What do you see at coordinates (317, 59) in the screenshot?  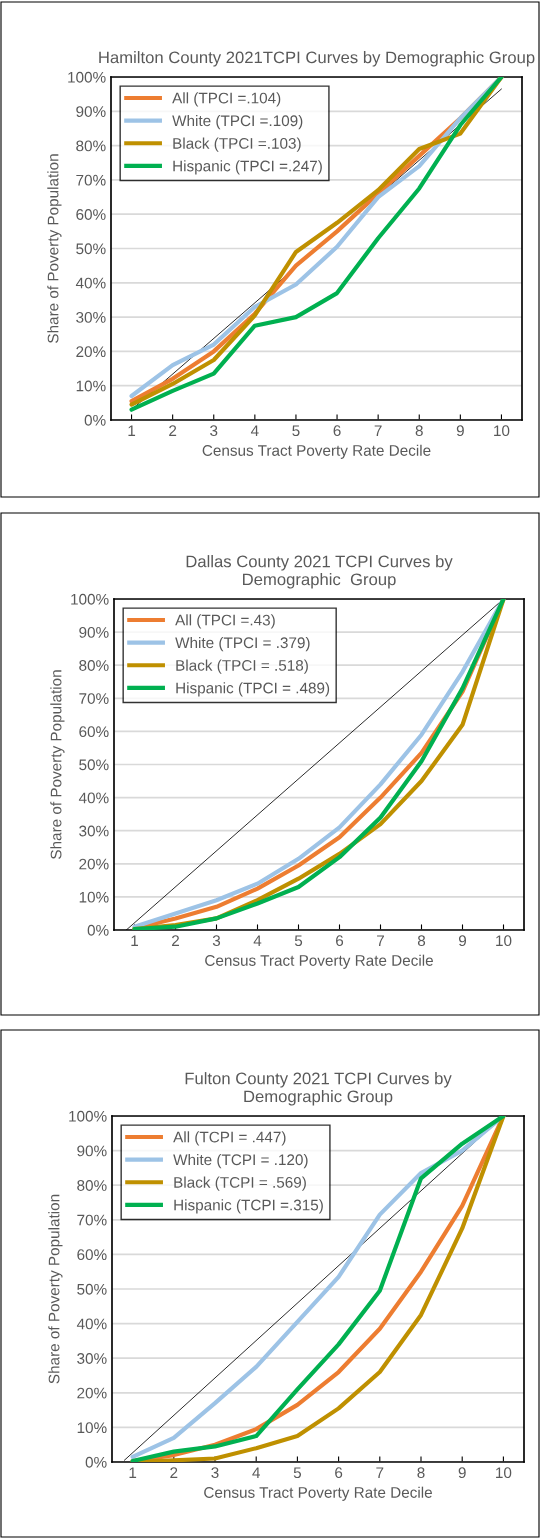 I see `chart-title: Hamilton County 2021TCPI Curves by Demographic Group` at bounding box center [317, 59].